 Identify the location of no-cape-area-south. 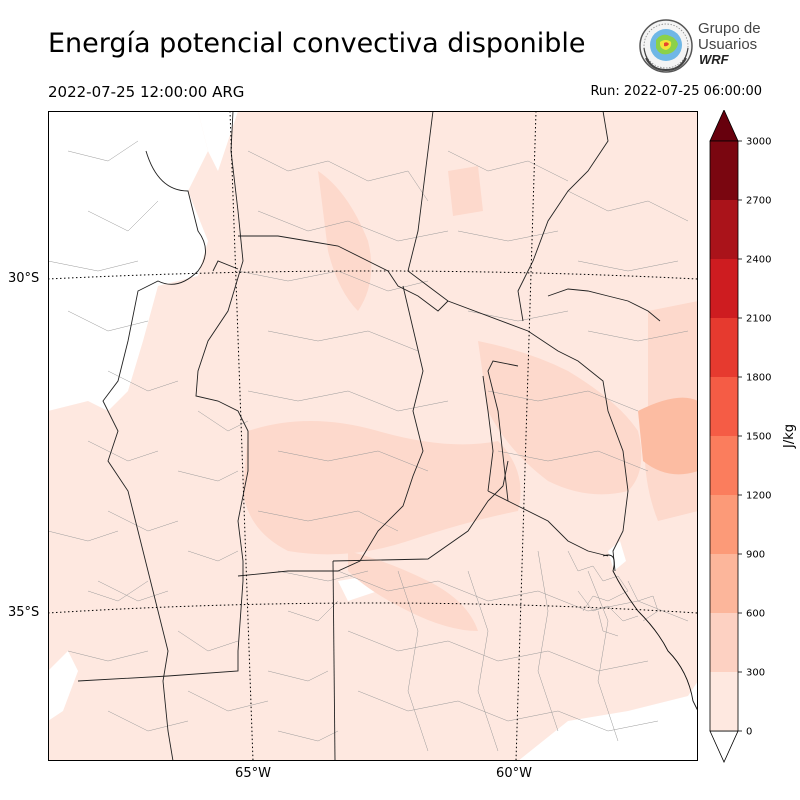
(63, 686).